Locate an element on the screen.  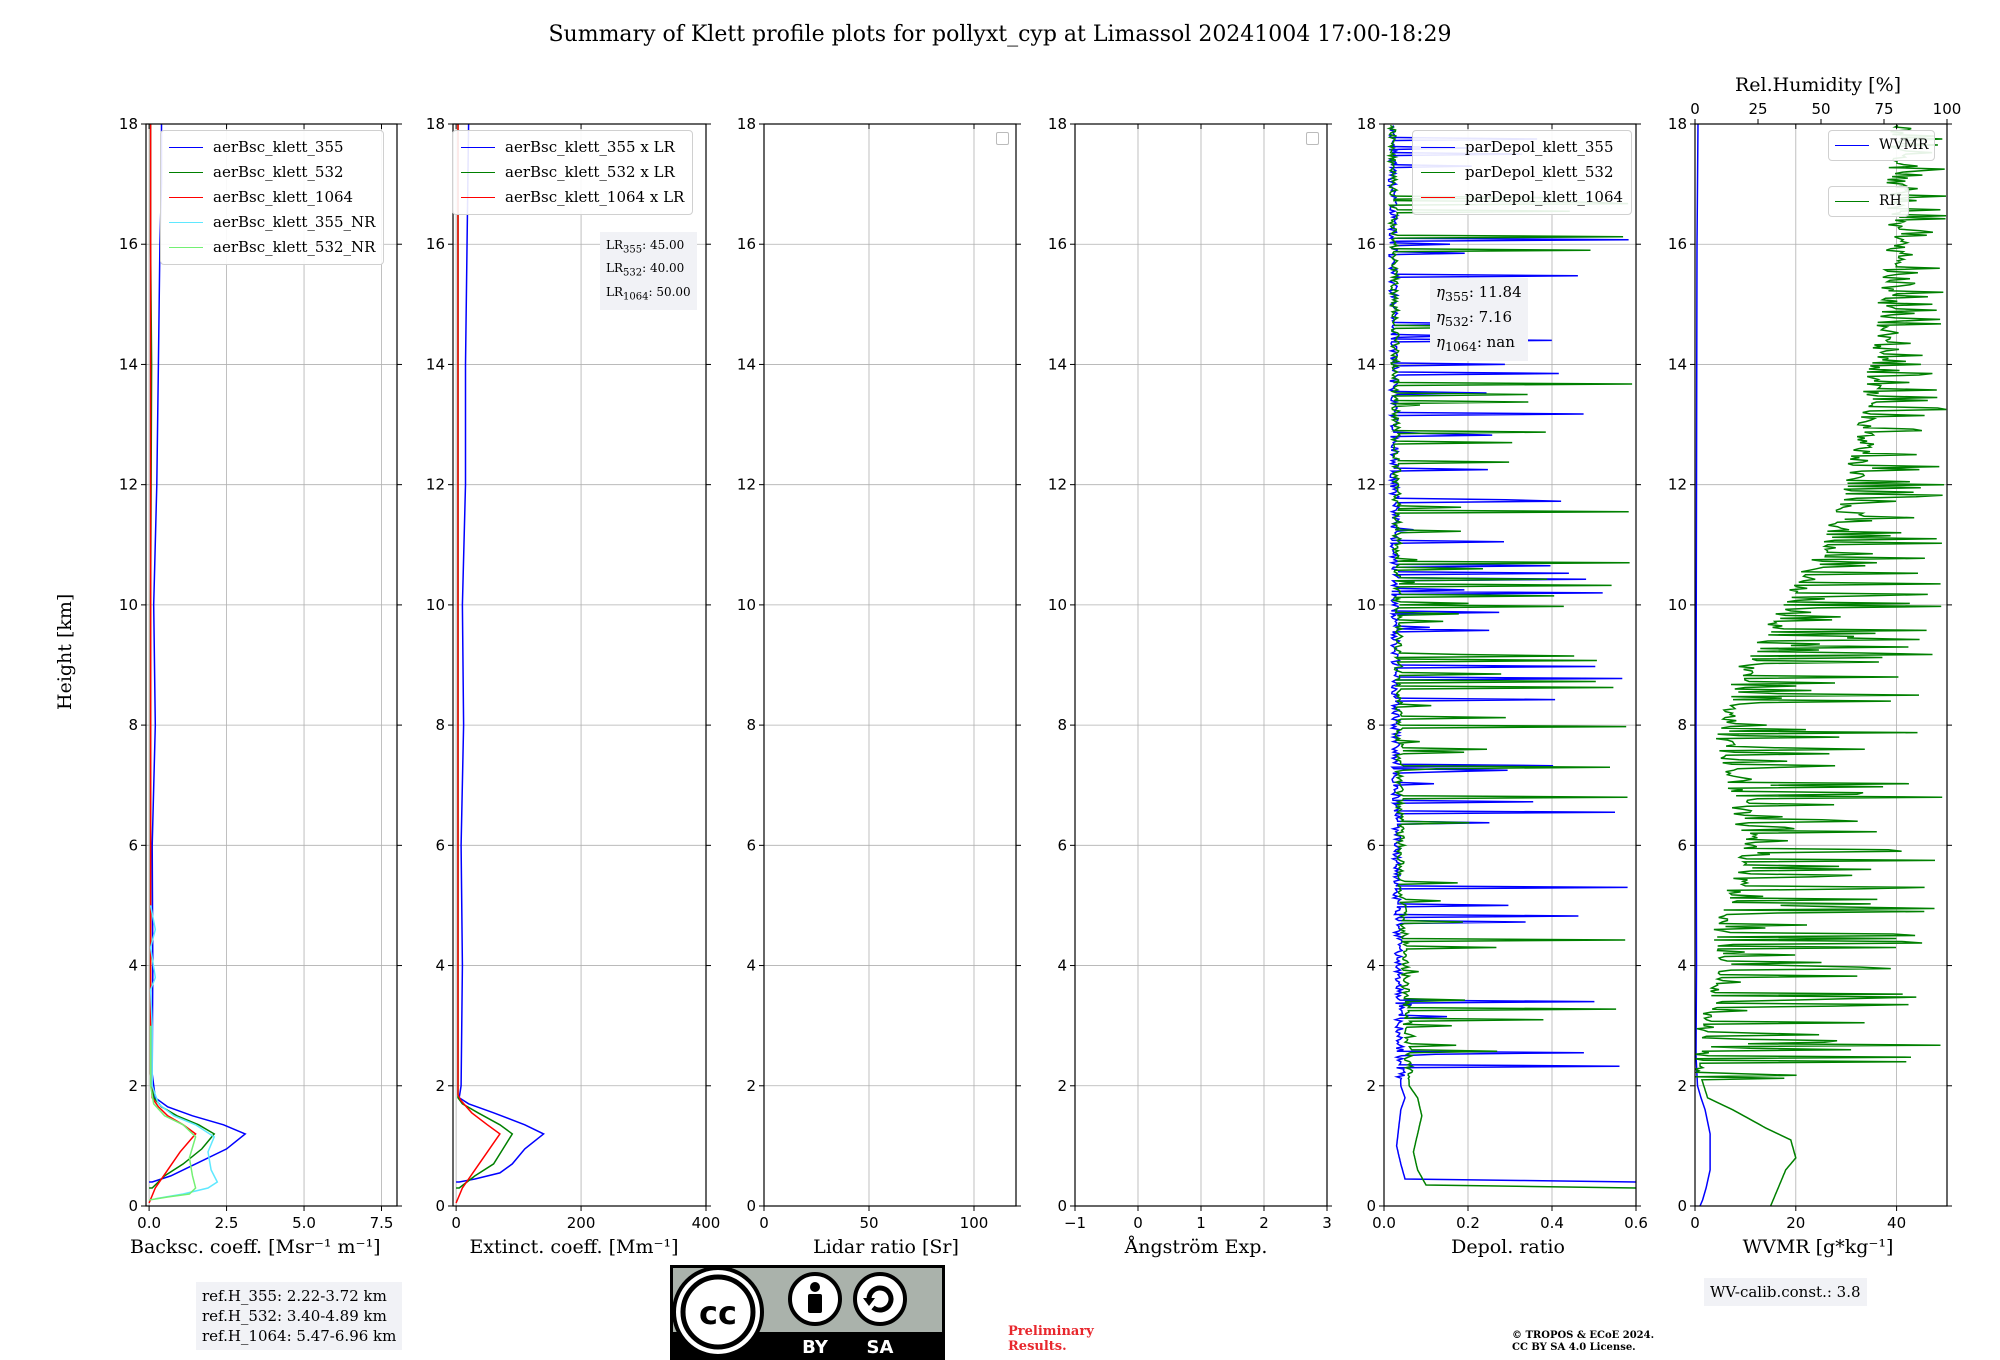
legend-entry: parDepol_klett_532 is located at coordinates (1522, 172).